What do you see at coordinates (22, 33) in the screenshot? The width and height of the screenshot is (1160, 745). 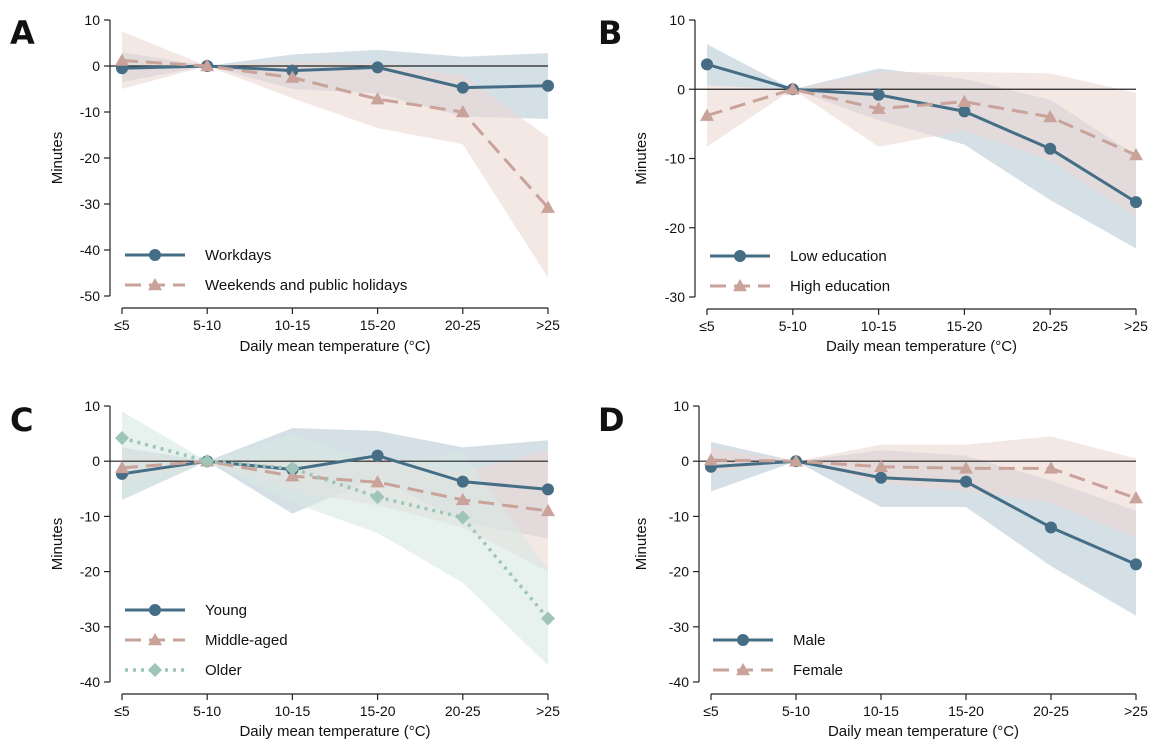 I see `panel-letter: A` at bounding box center [22, 33].